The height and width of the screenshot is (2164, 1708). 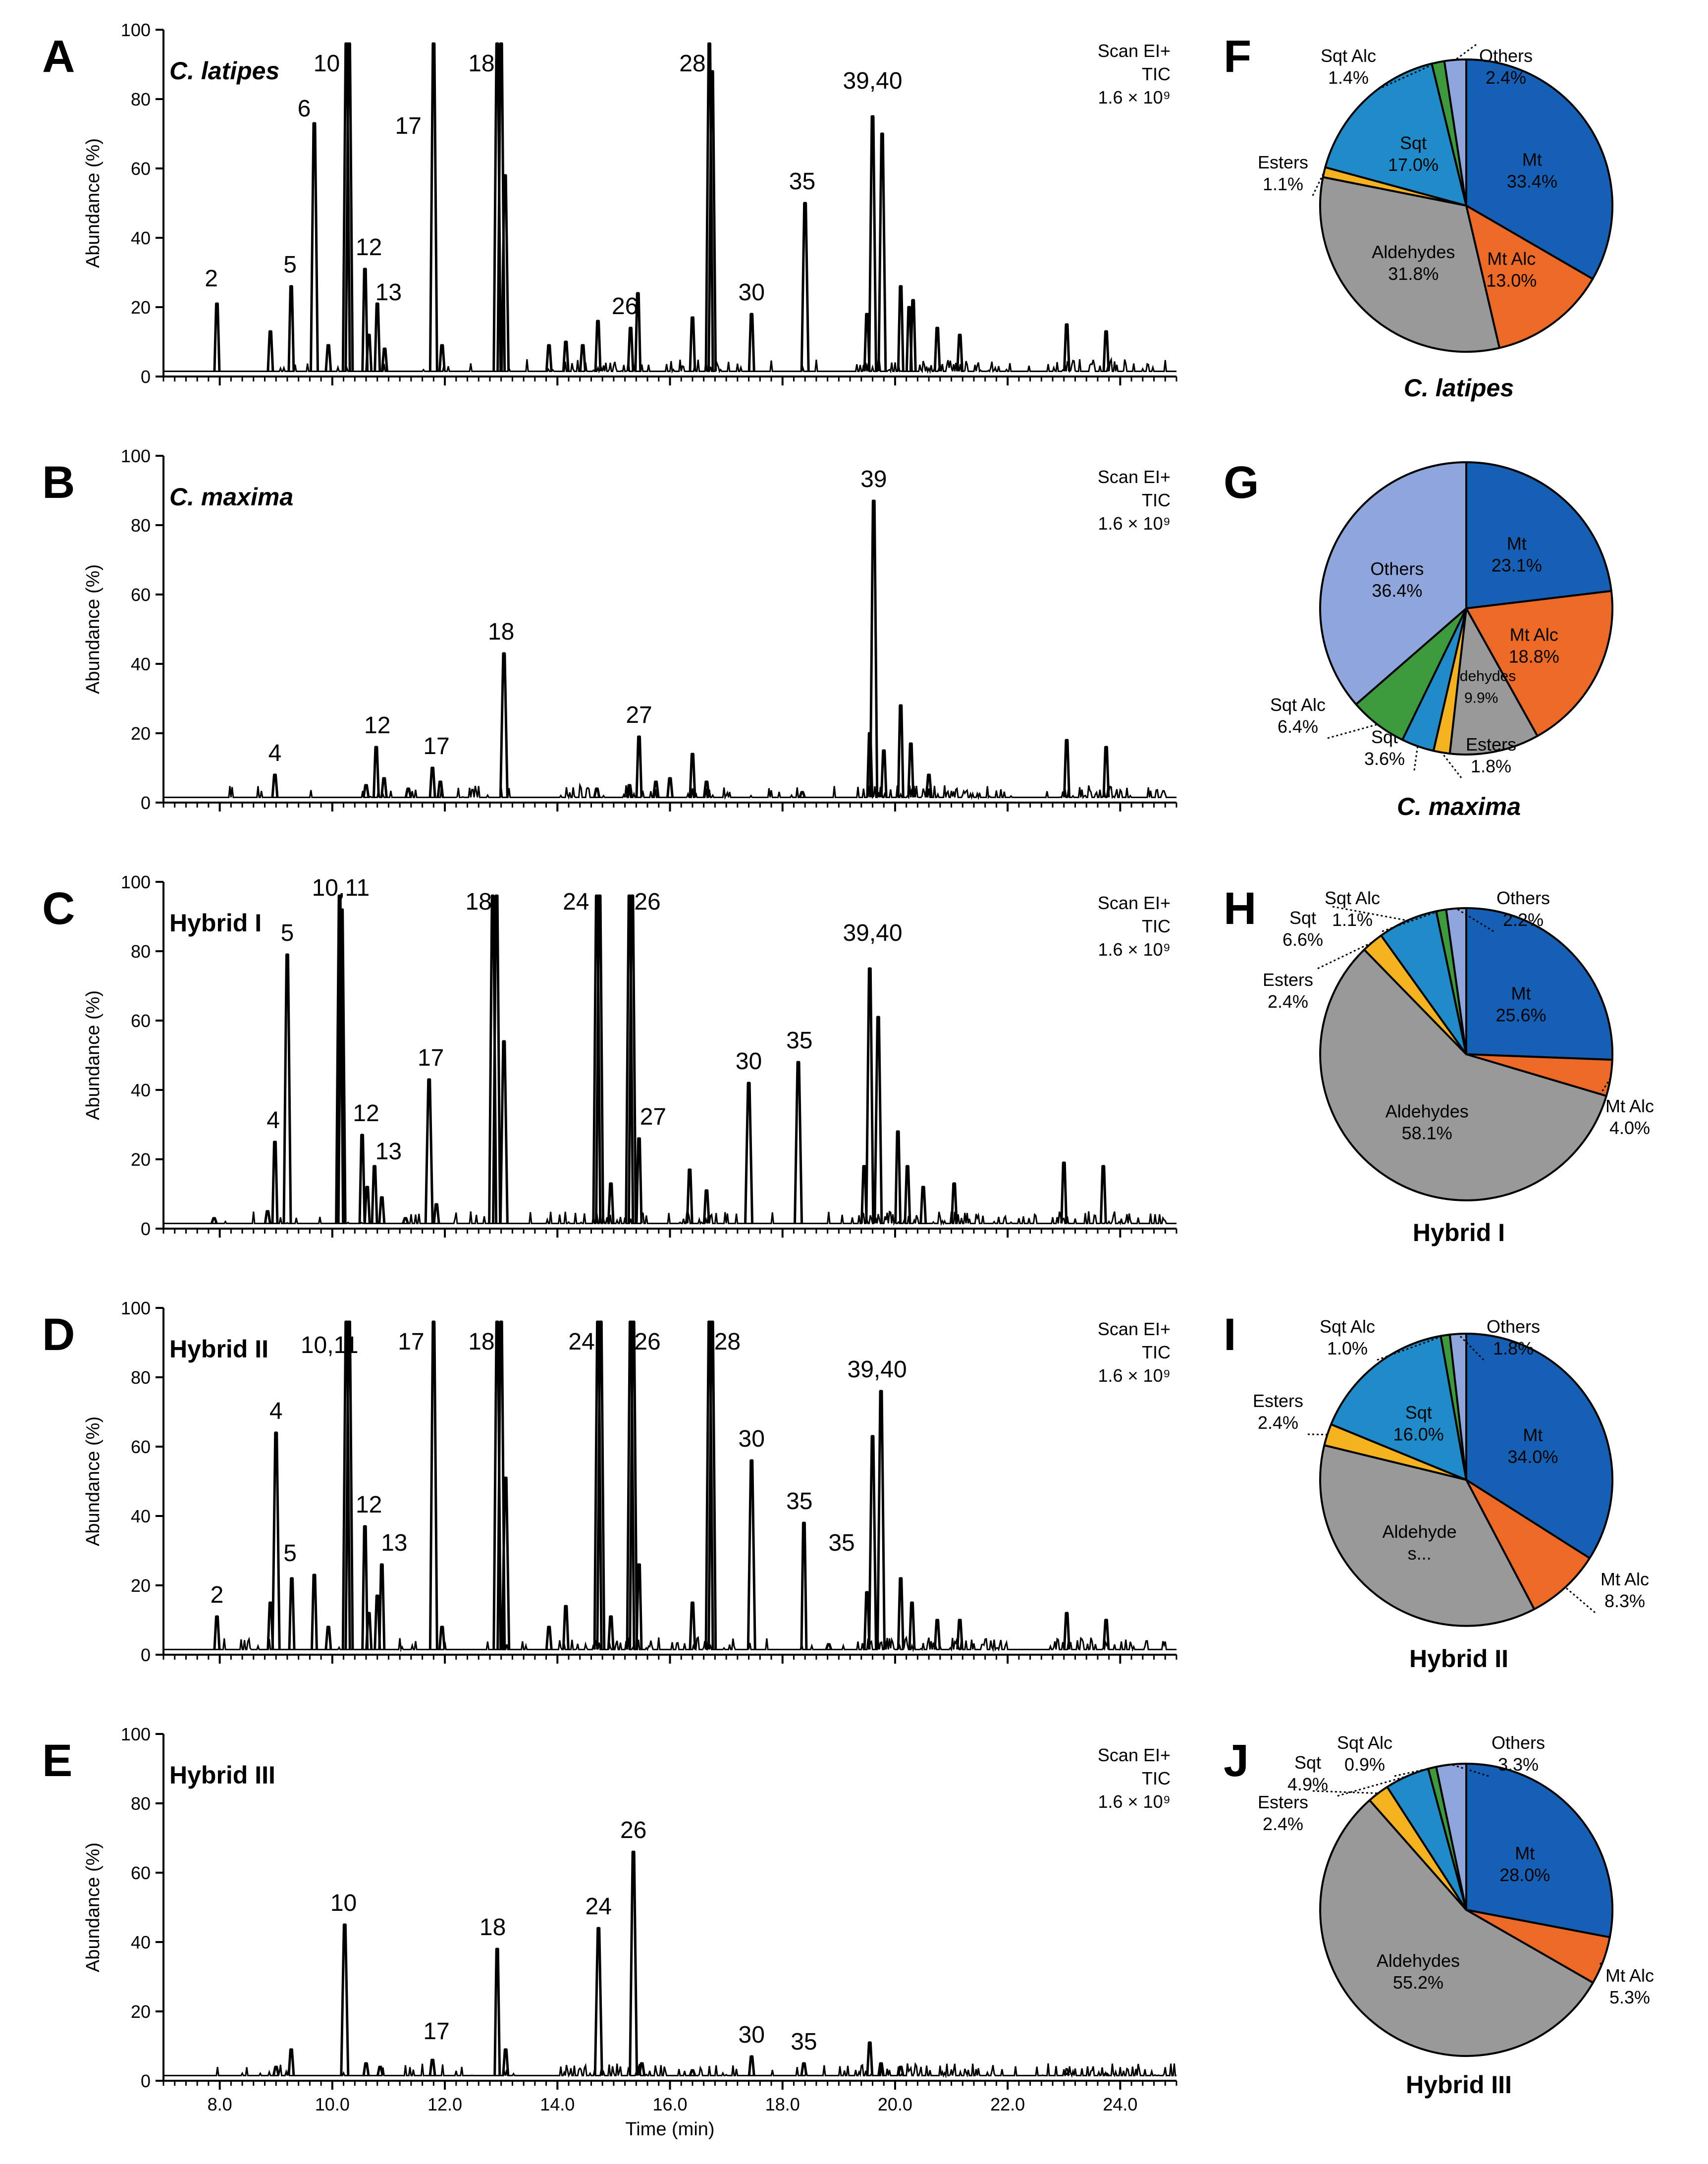 I want to click on peak-label: 27, so click(x=639, y=715).